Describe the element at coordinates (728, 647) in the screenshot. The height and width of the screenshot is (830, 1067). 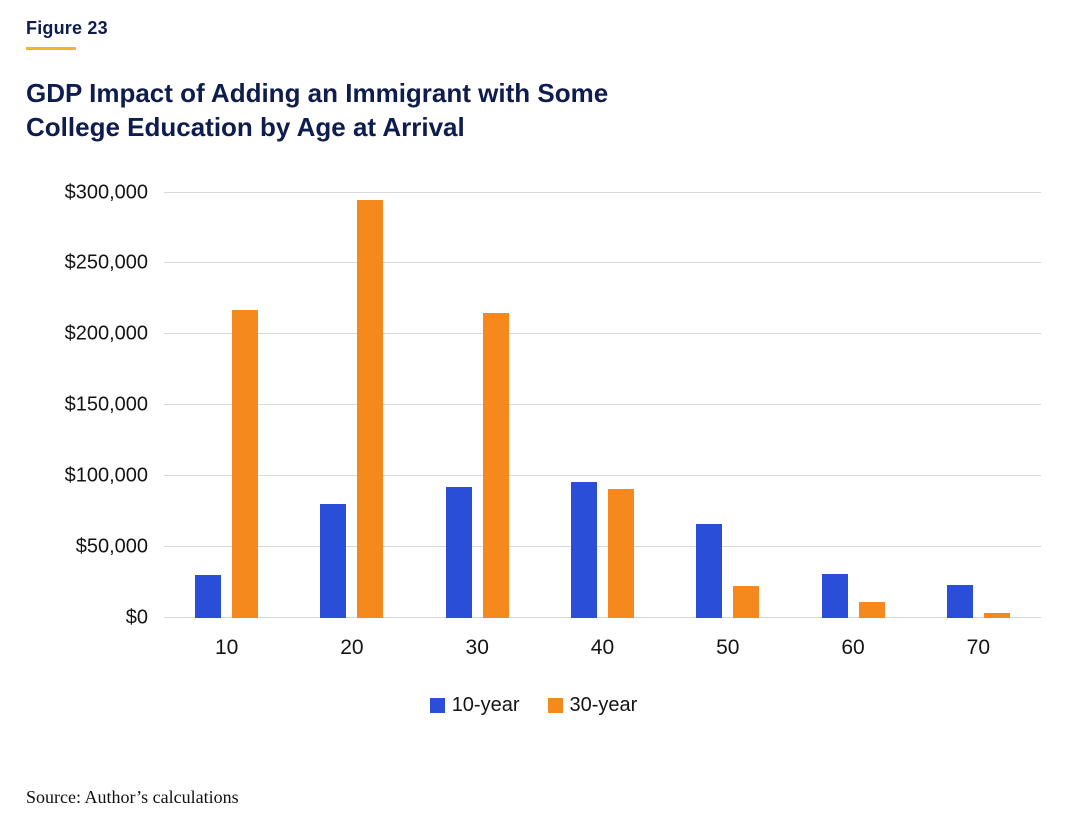
I see `x-tick-label: 50` at that location.